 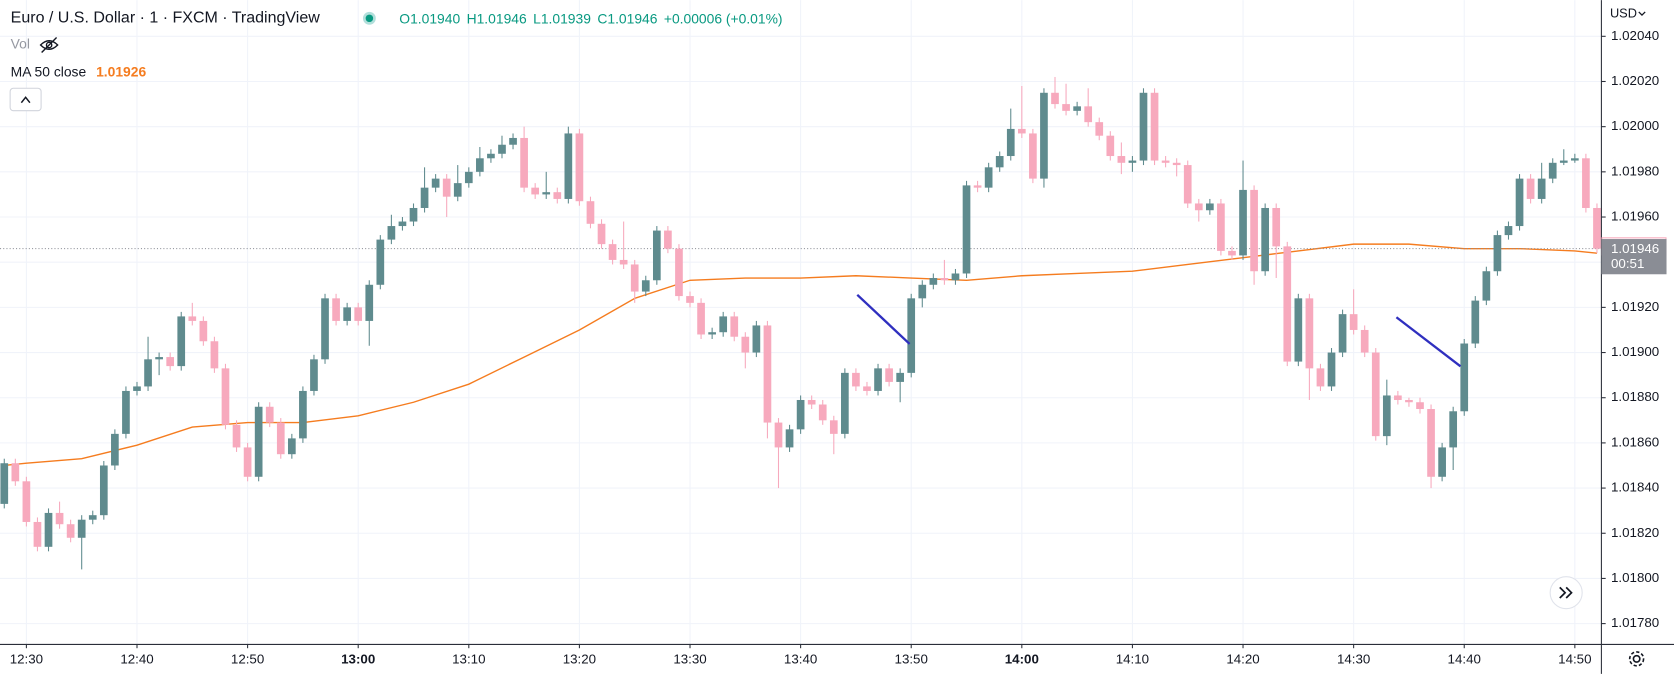 What do you see at coordinates (1636, 659) in the screenshot?
I see `settings-gear` at bounding box center [1636, 659].